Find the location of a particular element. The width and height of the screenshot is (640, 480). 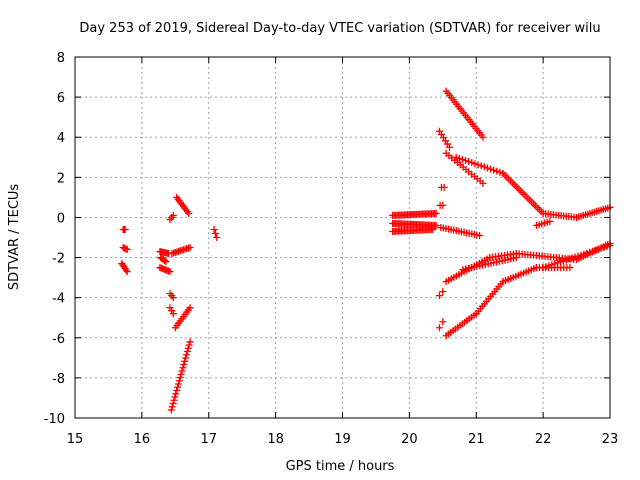

y-tick-label: -8 is located at coordinates (58, 379).